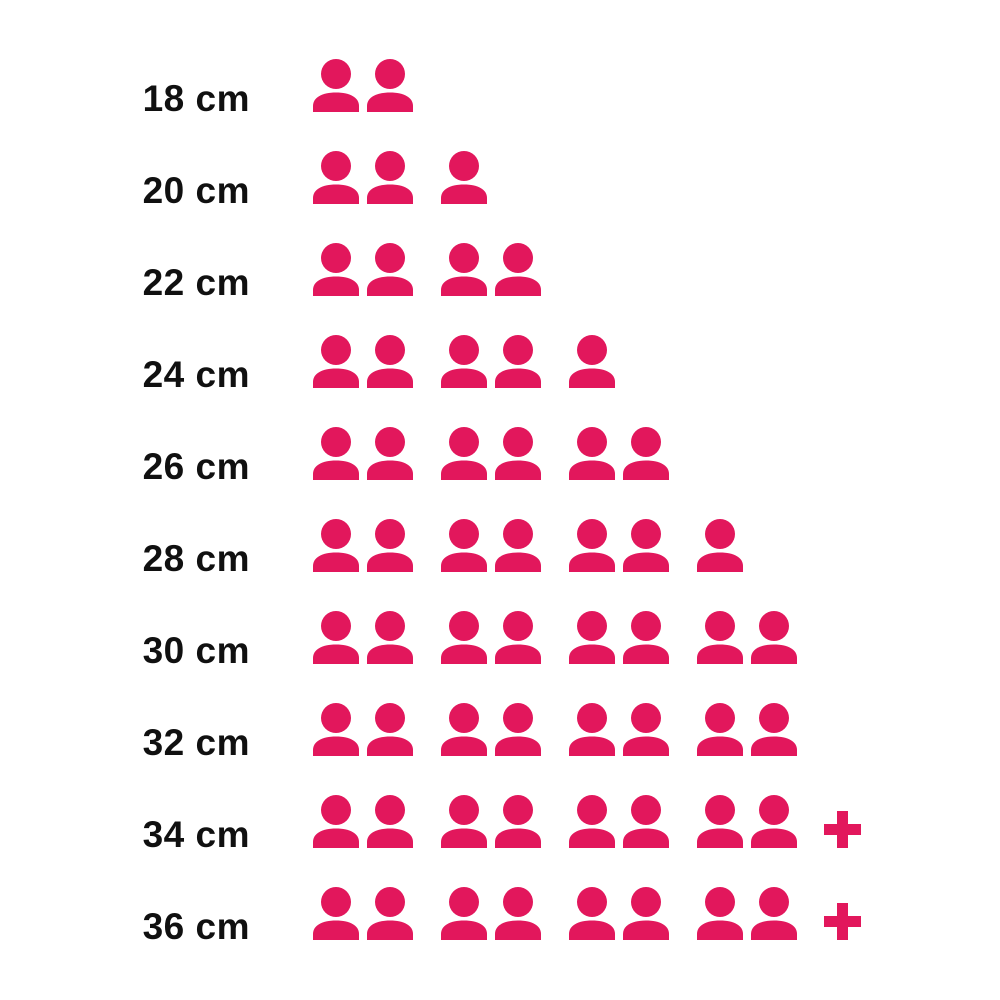 This screenshot has width=1000, height=1000. I want to click on chart-row: 24 cm, so click(500, 368).